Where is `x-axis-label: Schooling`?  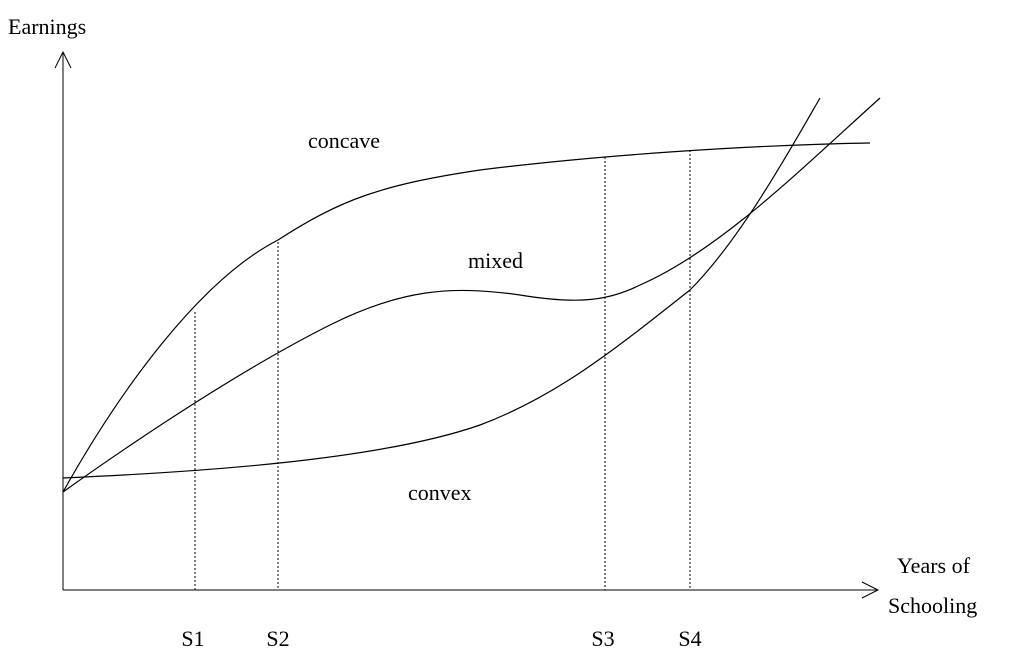 x-axis-label: Schooling is located at coordinates (932, 605).